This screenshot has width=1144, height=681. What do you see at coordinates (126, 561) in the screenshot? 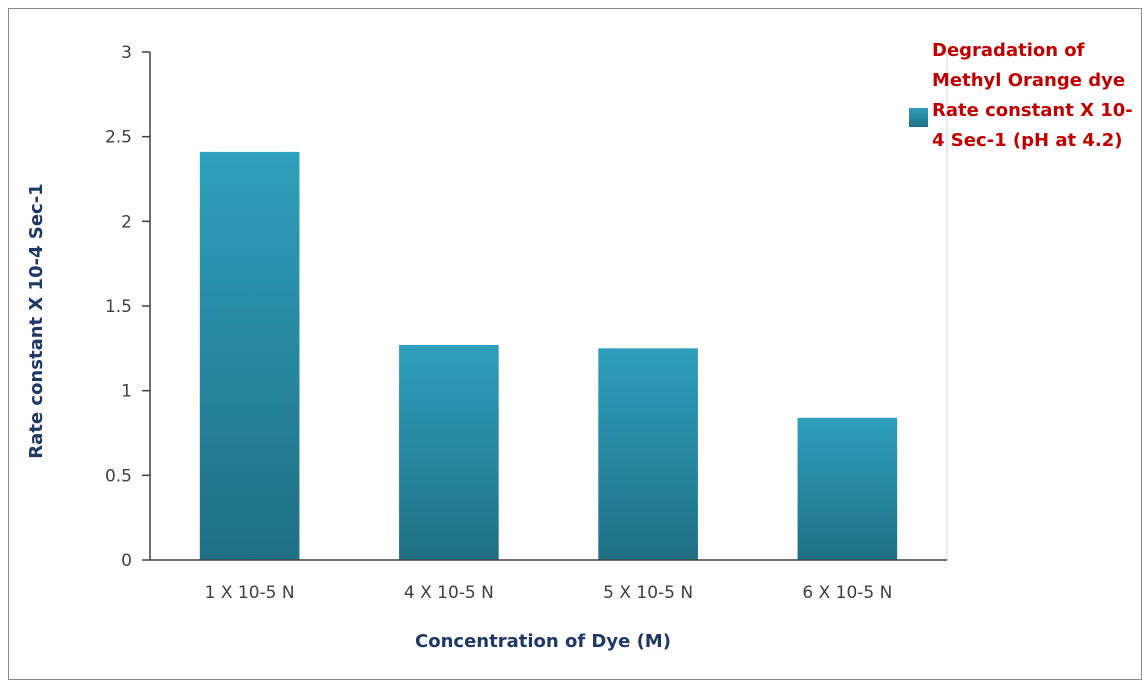
I see `y-tick-label: 0` at bounding box center [126, 561].